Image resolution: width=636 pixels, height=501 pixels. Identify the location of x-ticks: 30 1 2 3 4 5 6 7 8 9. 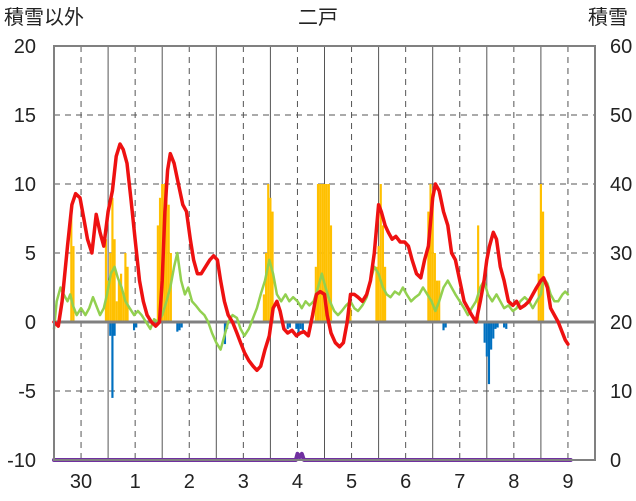
(322, 482).